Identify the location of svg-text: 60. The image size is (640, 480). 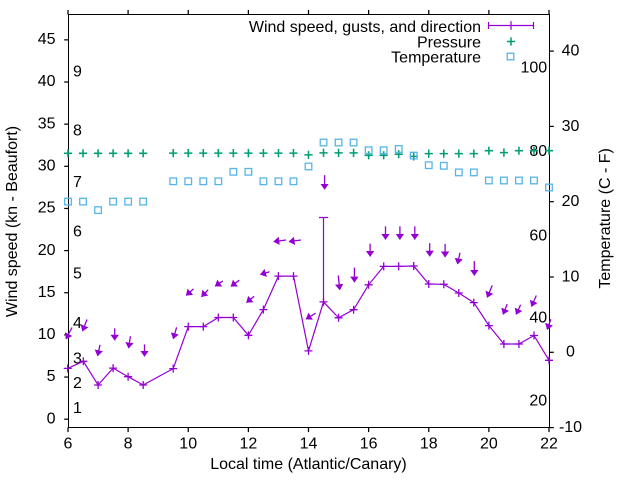
(538, 236).